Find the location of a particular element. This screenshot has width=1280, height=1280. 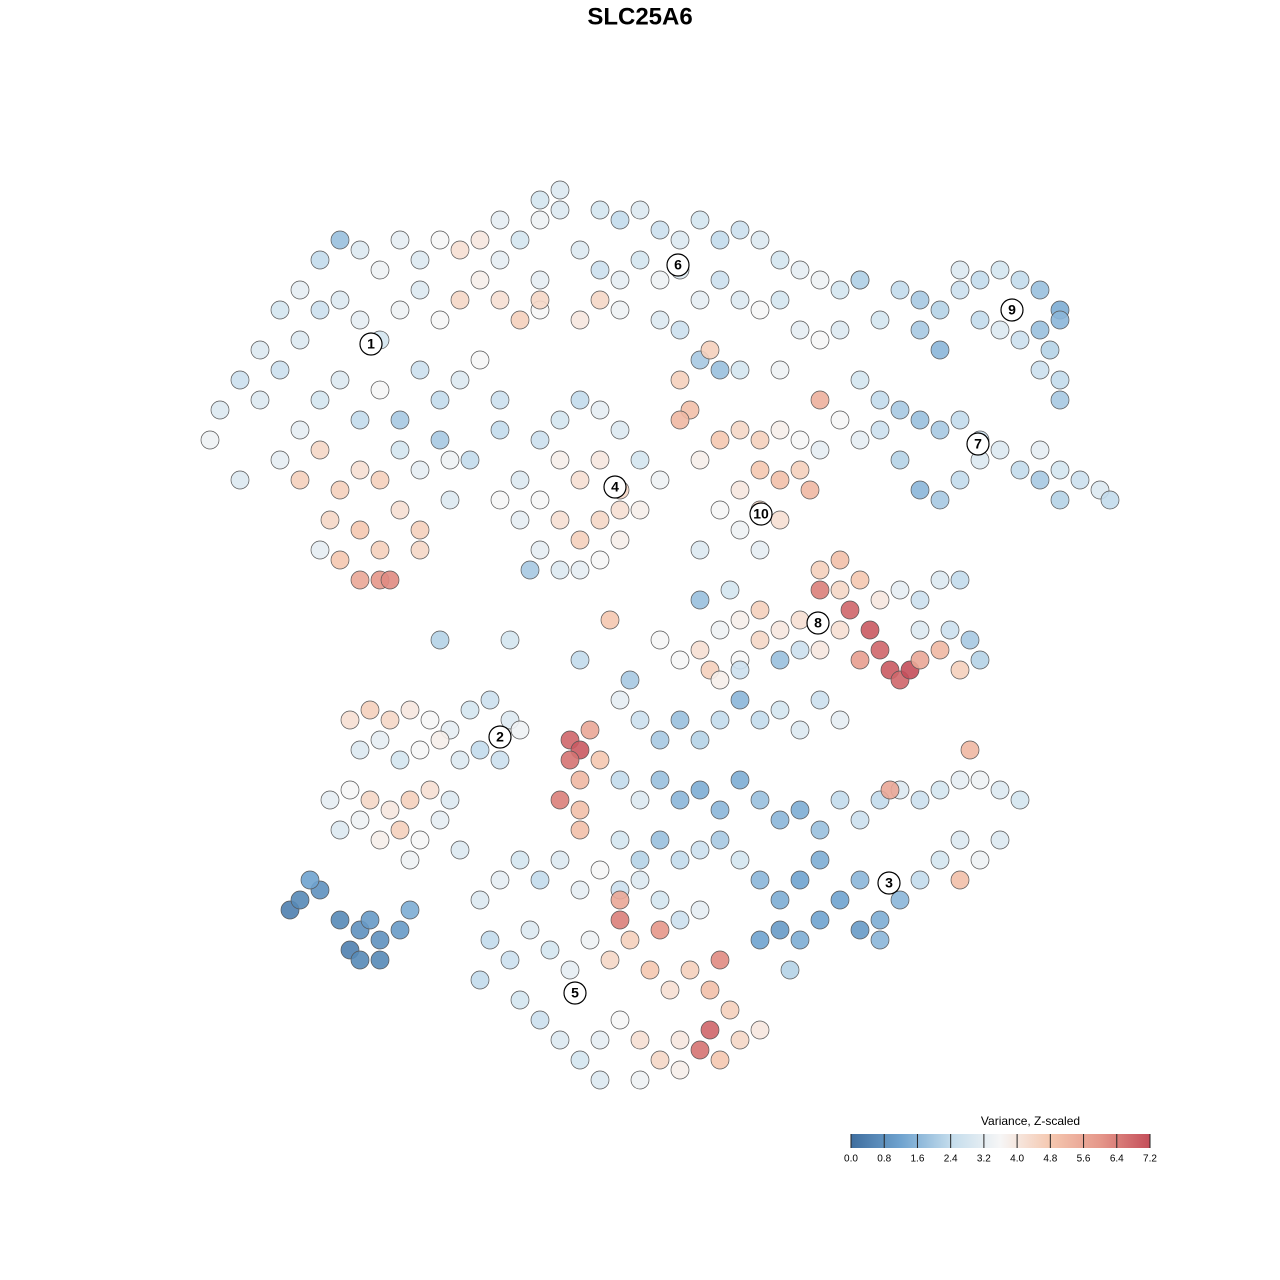

cluster-label: 1 is located at coordinates (371, 344).